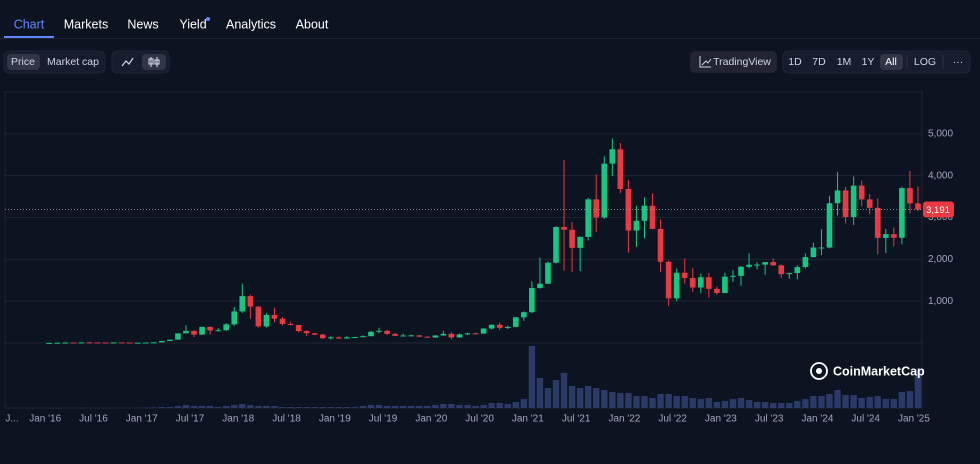  What do you see at coordinates (672, 419) in the screenshot?
I see `x-tick-label: Jul '22` at bounding box center [672, 419].